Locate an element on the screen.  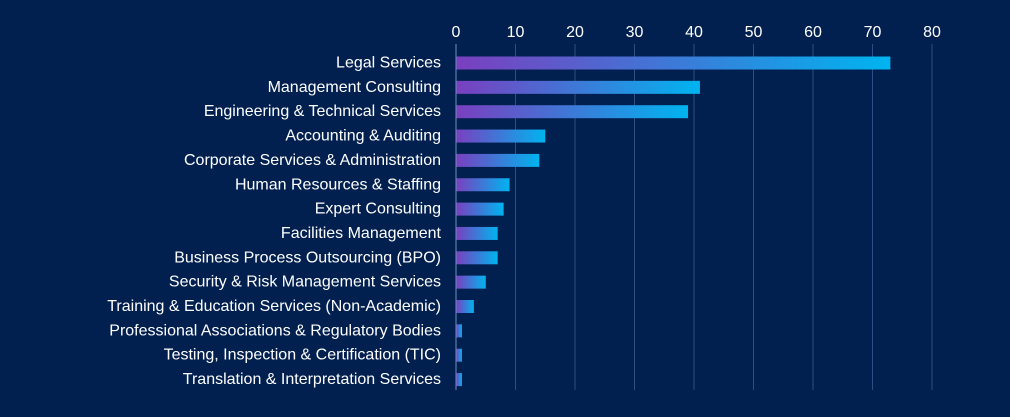
x-tick-label: 70 is located at coordinates (873, 32).